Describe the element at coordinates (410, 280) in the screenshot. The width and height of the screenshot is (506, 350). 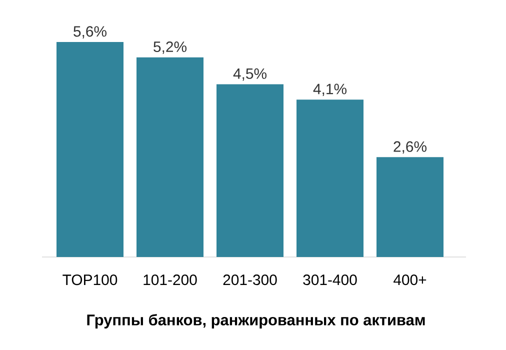
I see `x-tick-label: 400+` at that location.